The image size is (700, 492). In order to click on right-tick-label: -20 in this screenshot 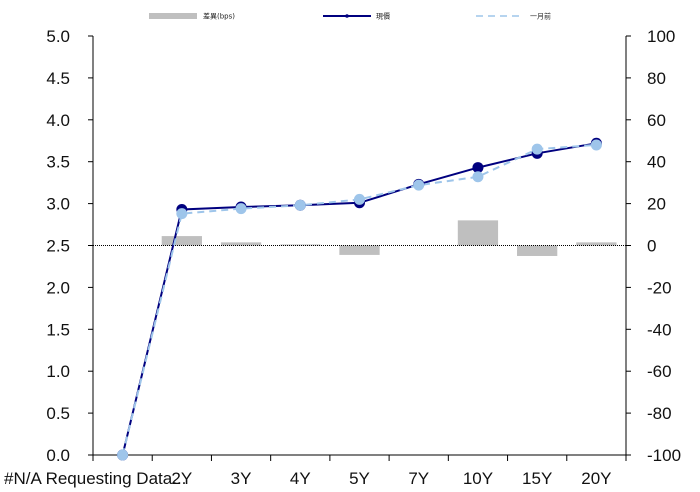, I will do `click(659, 287)`.